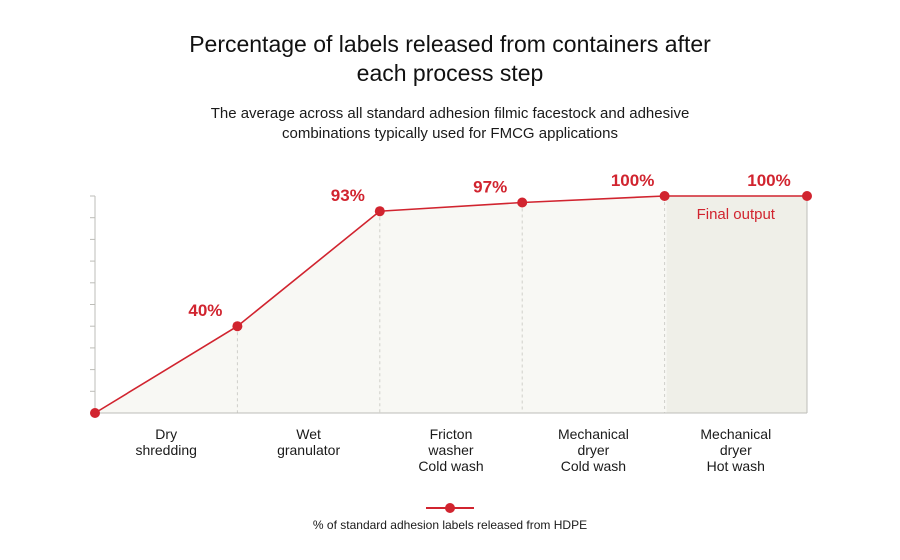 The width and height of the screenshot is (900, 560). Describe the element at coordinates (736, 214) in the screenshot. I see `final-output-annotation: Final output` at that location.